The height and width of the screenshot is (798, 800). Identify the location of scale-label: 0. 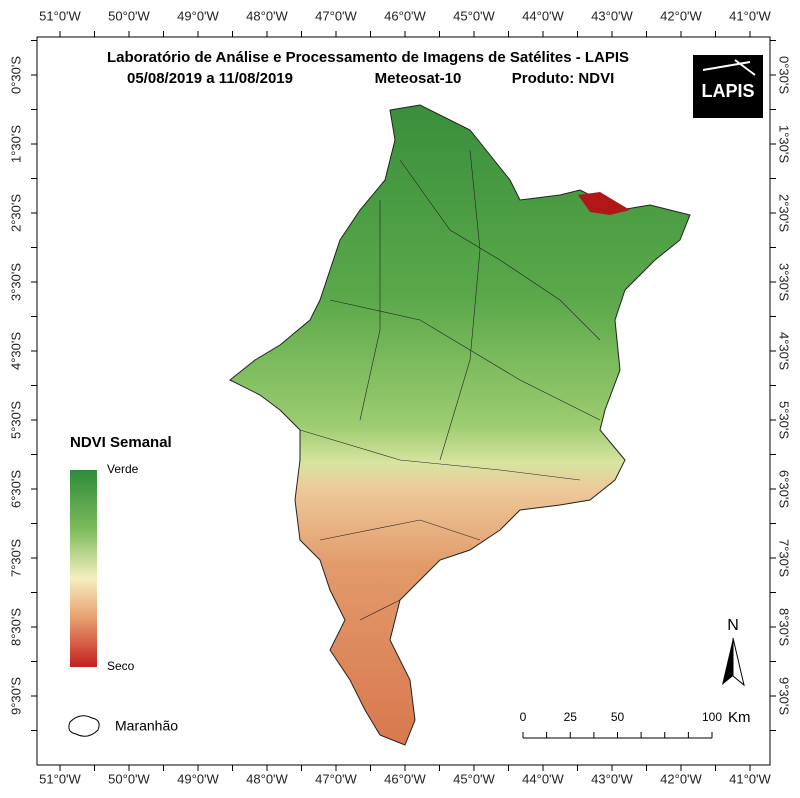
(523, 717).